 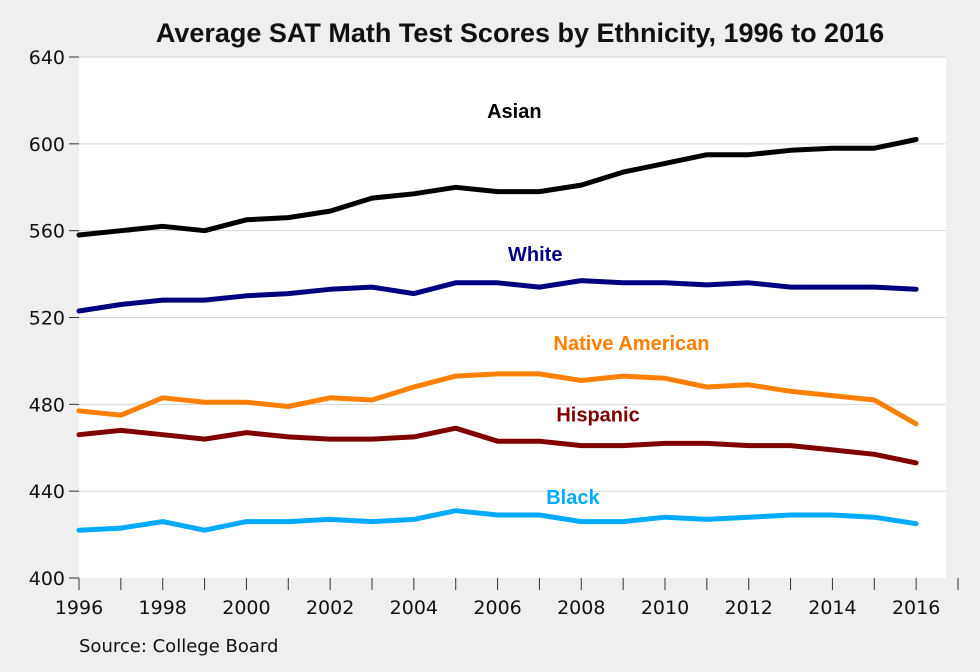 I want to click on series-label-white: White, so click(x=535, y=255).